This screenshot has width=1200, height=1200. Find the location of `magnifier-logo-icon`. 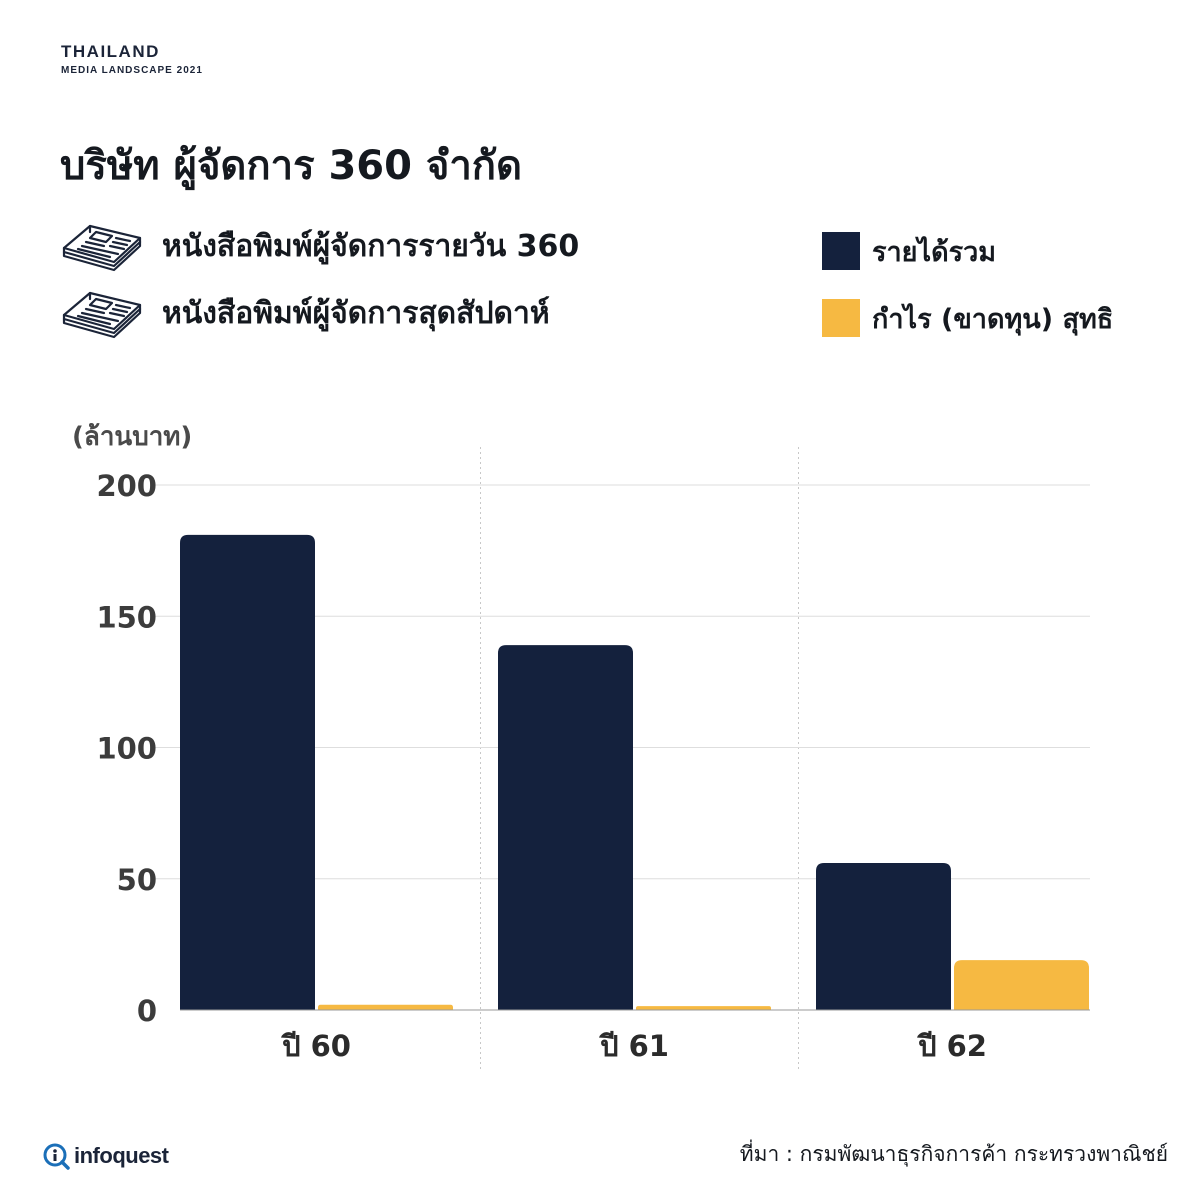

magnifier-logo-icon is located at coordinates (56, 1156).